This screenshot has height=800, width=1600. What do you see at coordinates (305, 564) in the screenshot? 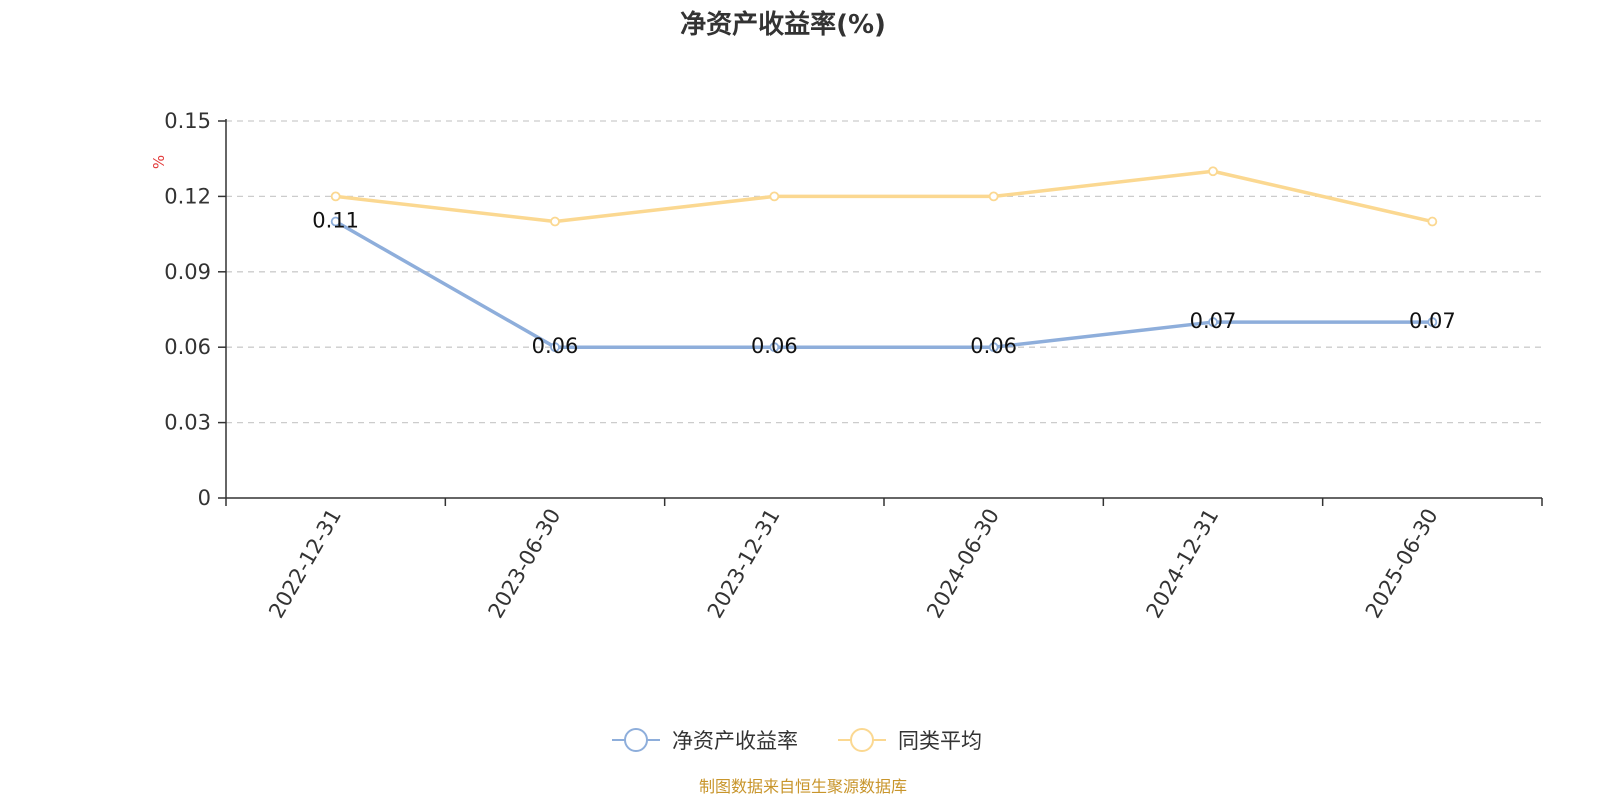
I see `x-tick-label: 2022-12-31` at bounding box center [305, 564].